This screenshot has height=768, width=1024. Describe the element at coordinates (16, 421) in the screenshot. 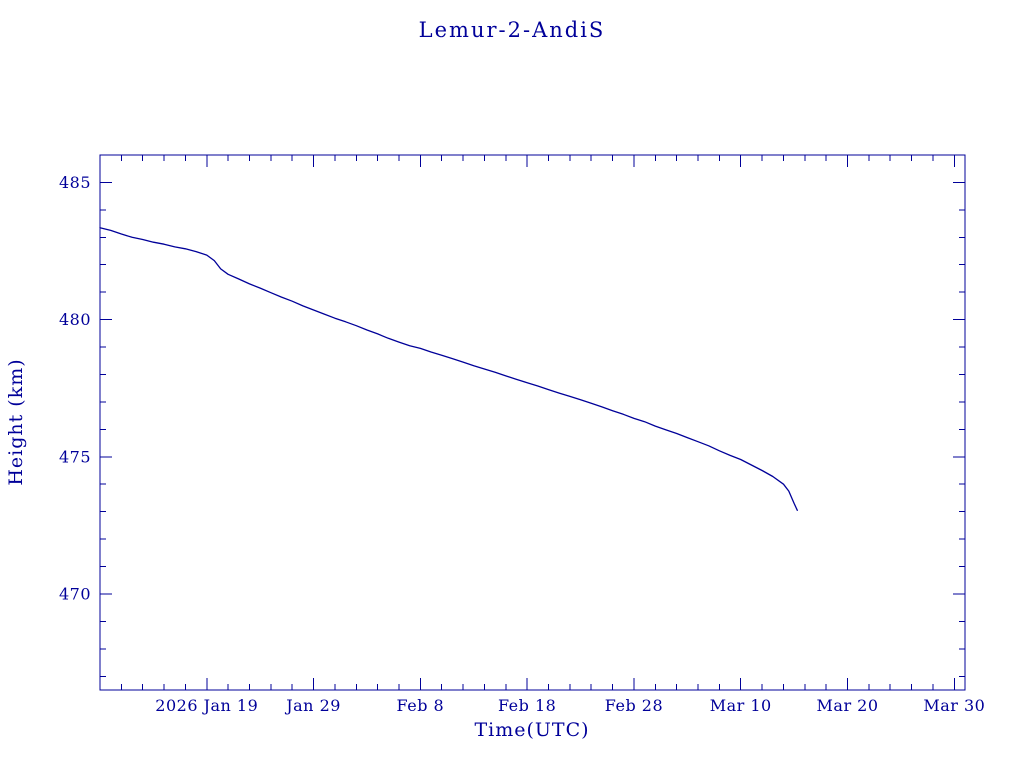

I see `y-axis-label: Height (km)` at that location.